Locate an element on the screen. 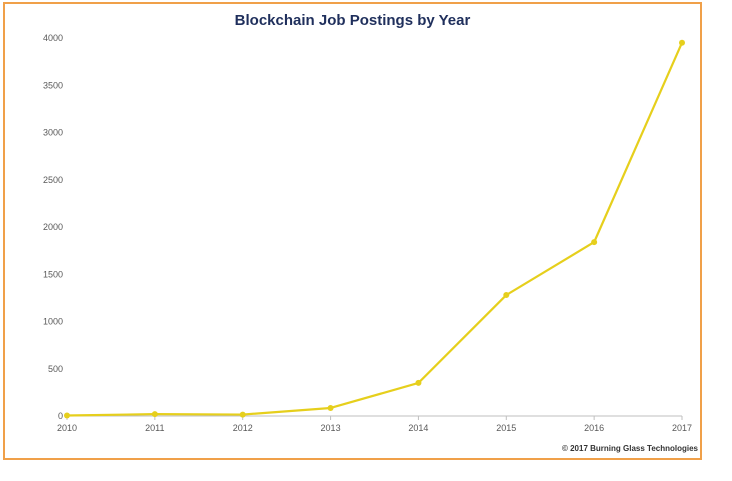  x-tick-label: 2012 is located at coordinates (243, 428).